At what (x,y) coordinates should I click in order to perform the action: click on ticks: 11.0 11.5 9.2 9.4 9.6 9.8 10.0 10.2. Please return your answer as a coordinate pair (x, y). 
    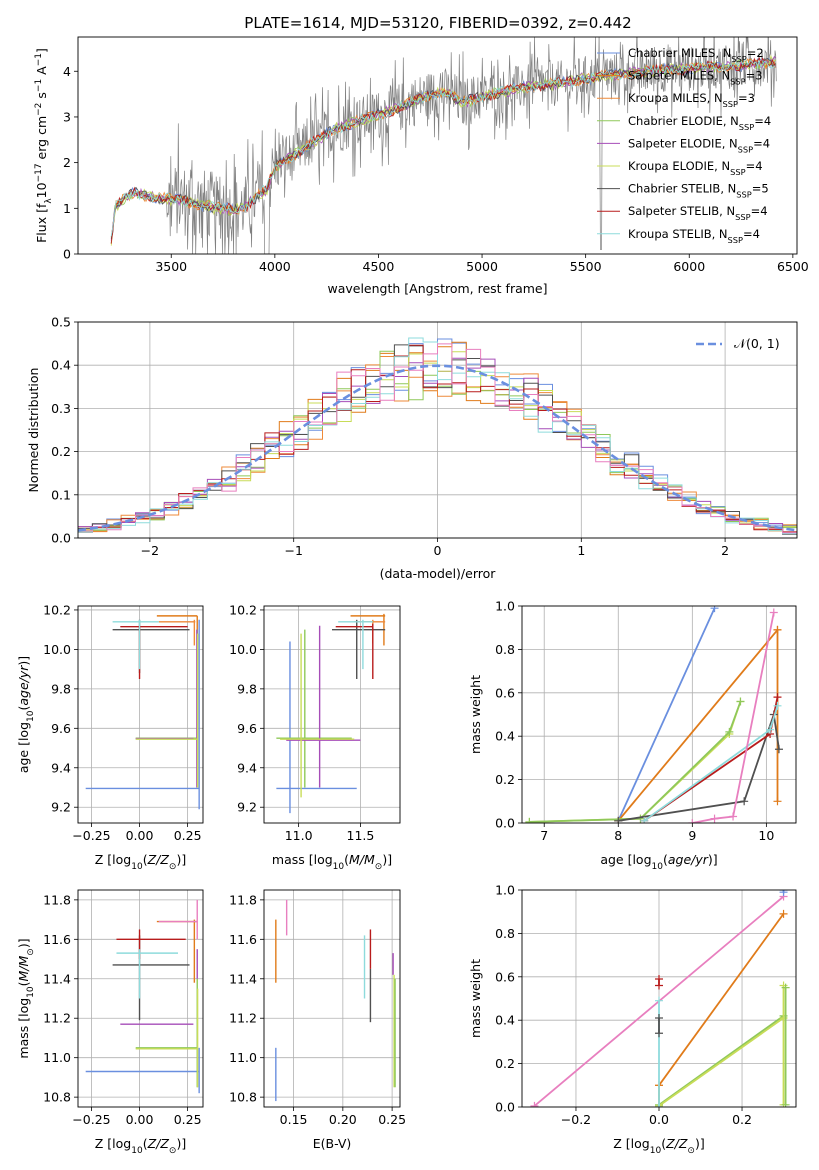
    Looking at the image, I should click on (301, 722).